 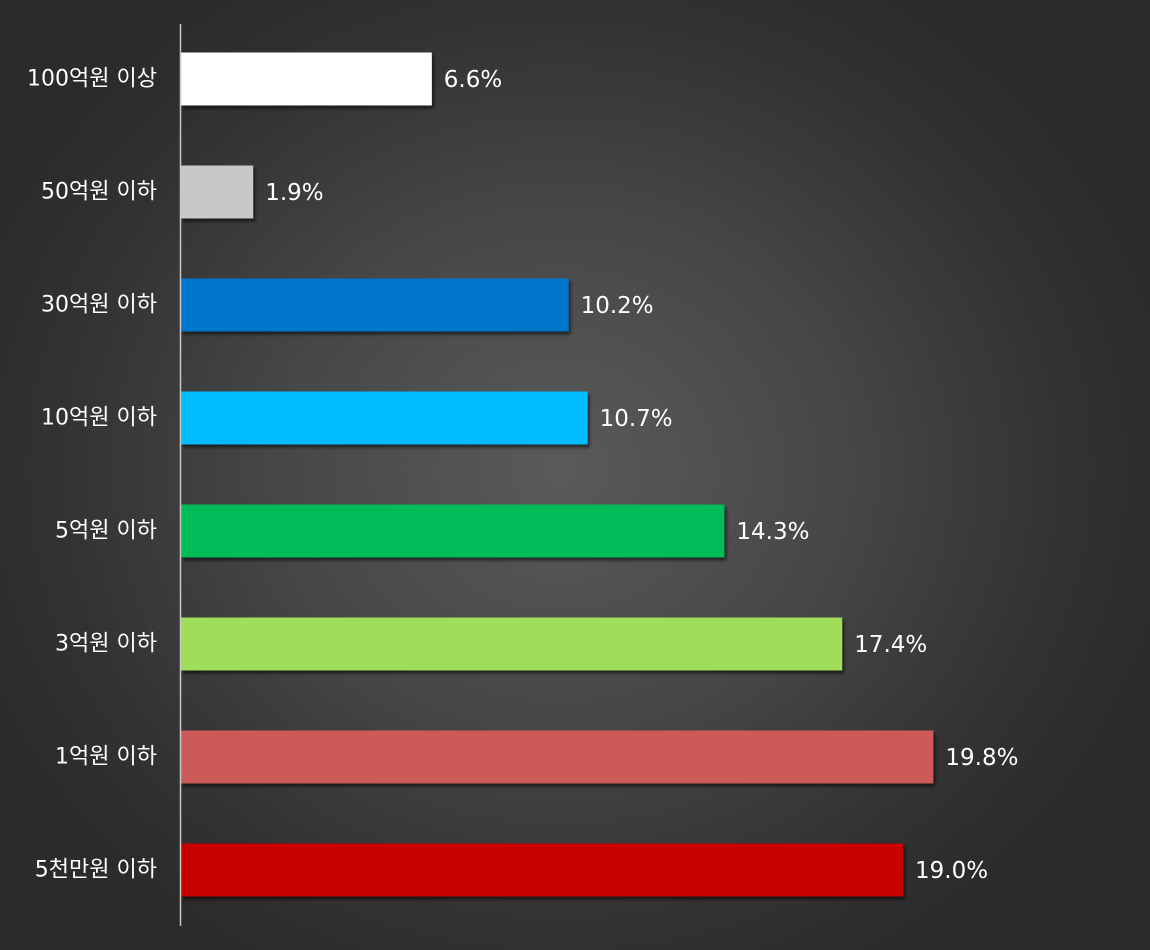 I want to click on category-label-3: 10억원 이하, so click(x=99, y=418).